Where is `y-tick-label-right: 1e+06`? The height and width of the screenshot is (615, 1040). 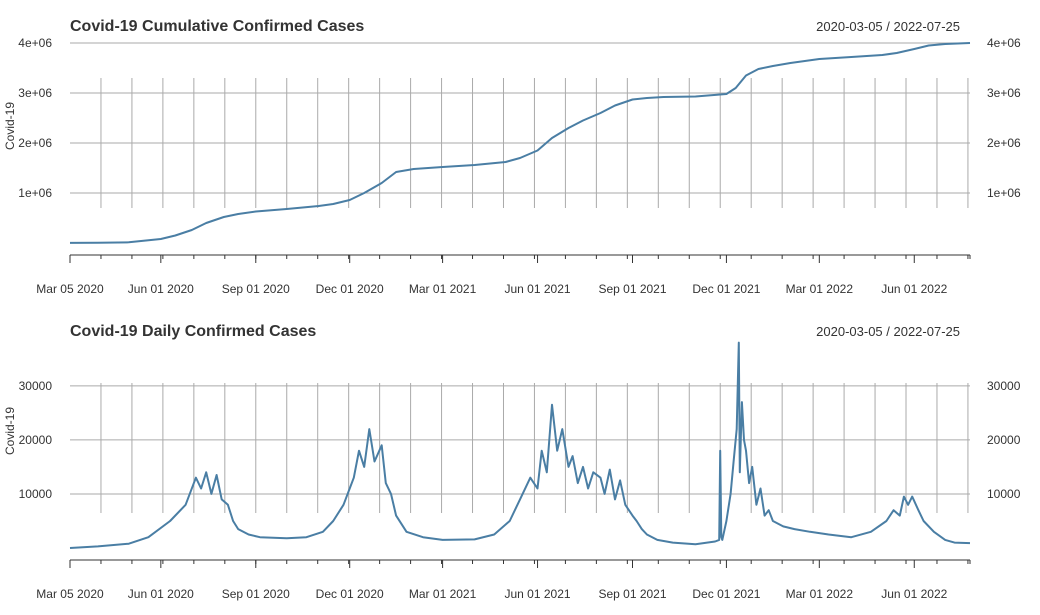 y-tick-label-right: 1e+06 is located at coordinates (1004, 193).